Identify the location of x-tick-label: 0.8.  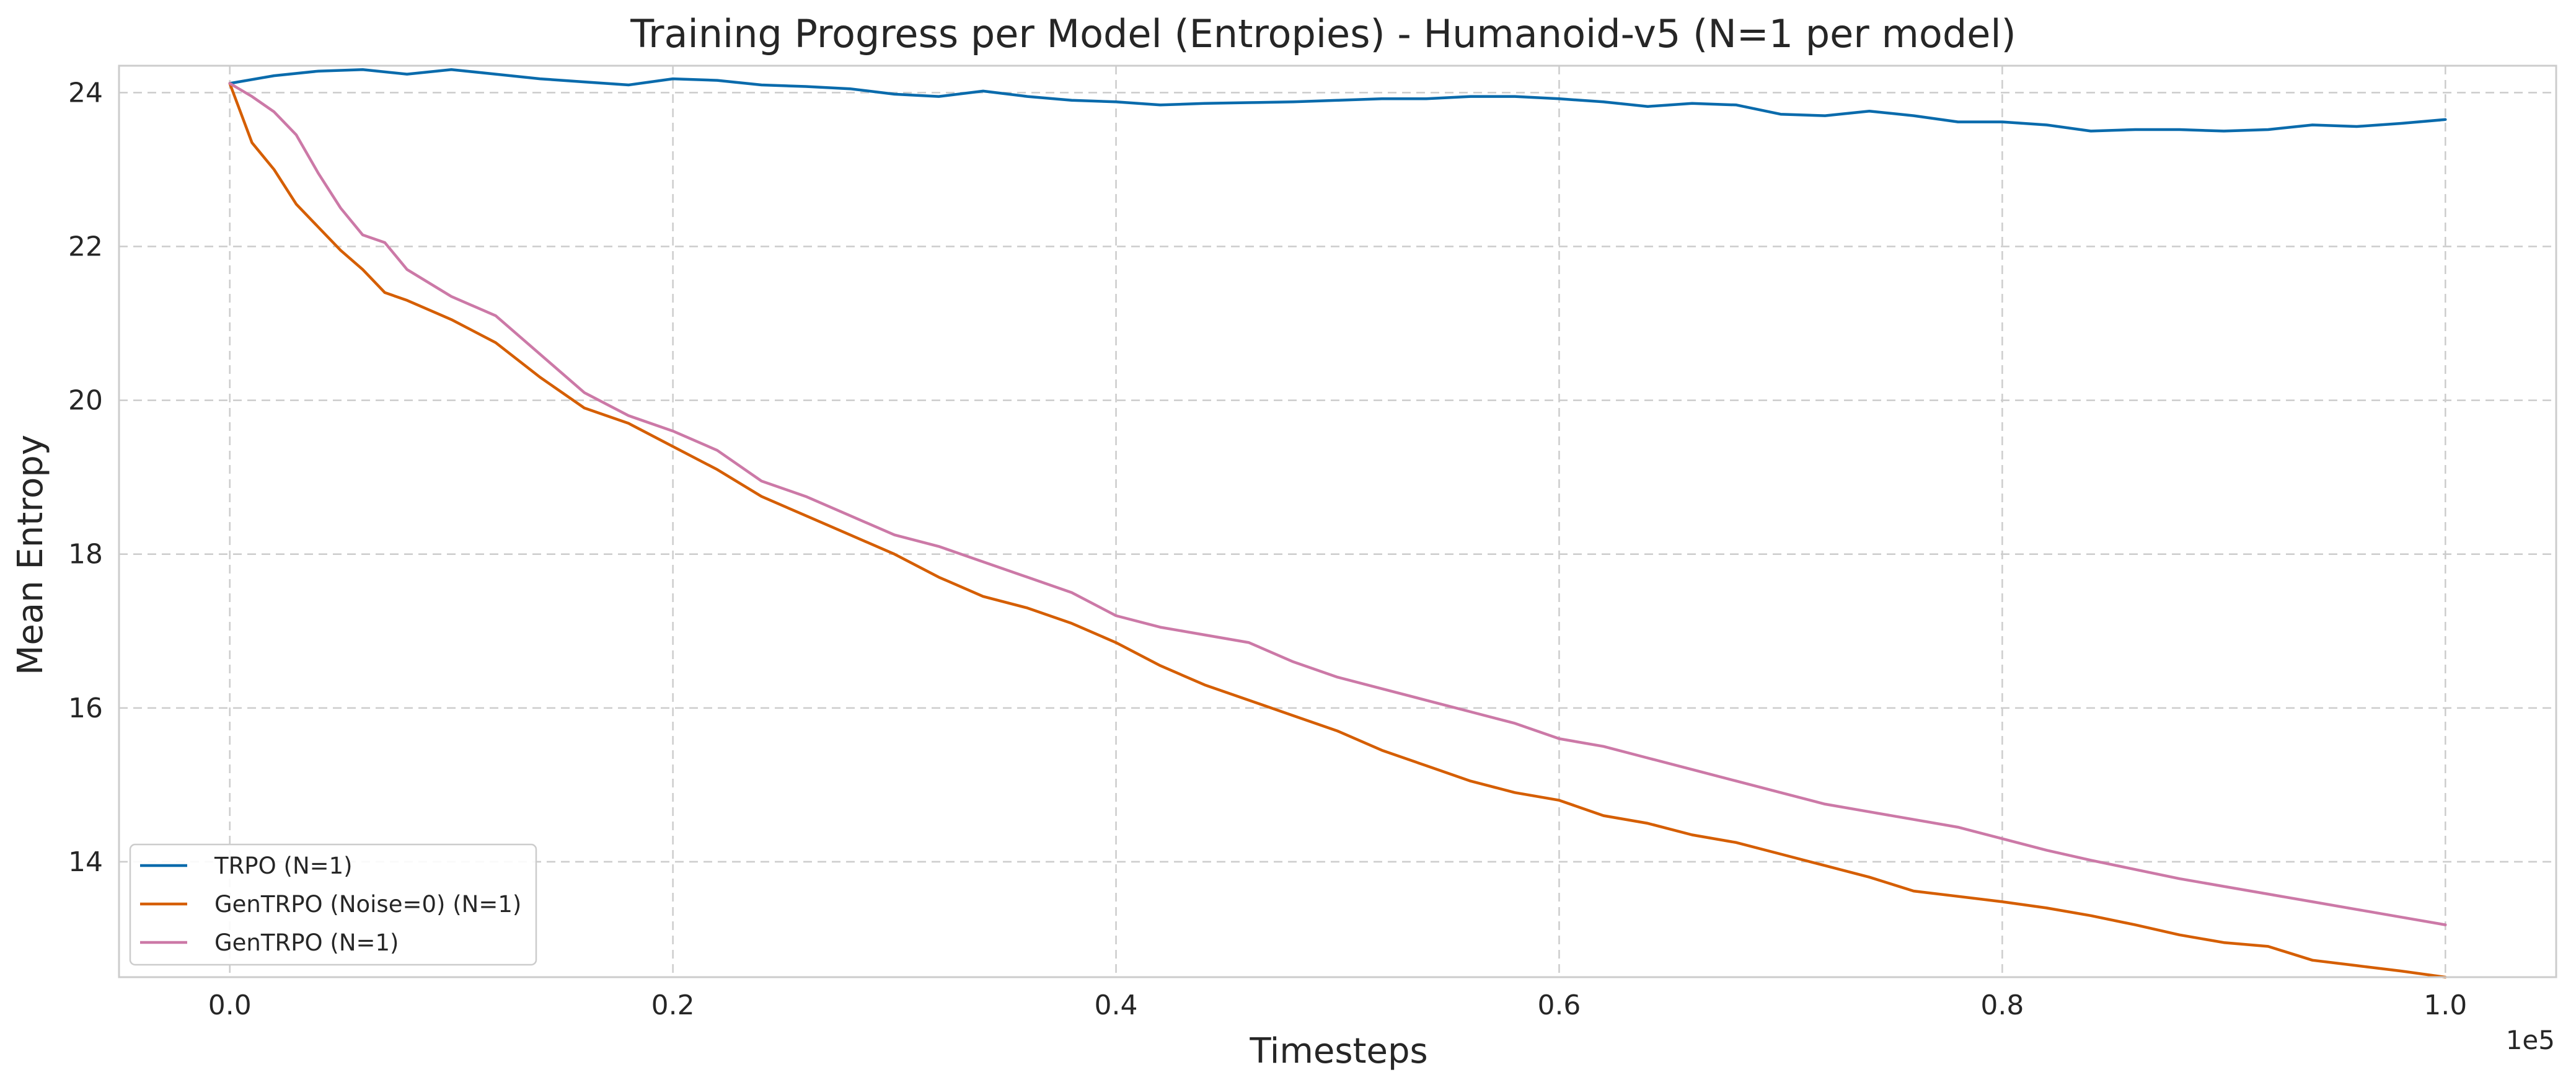
(2002, 1005).